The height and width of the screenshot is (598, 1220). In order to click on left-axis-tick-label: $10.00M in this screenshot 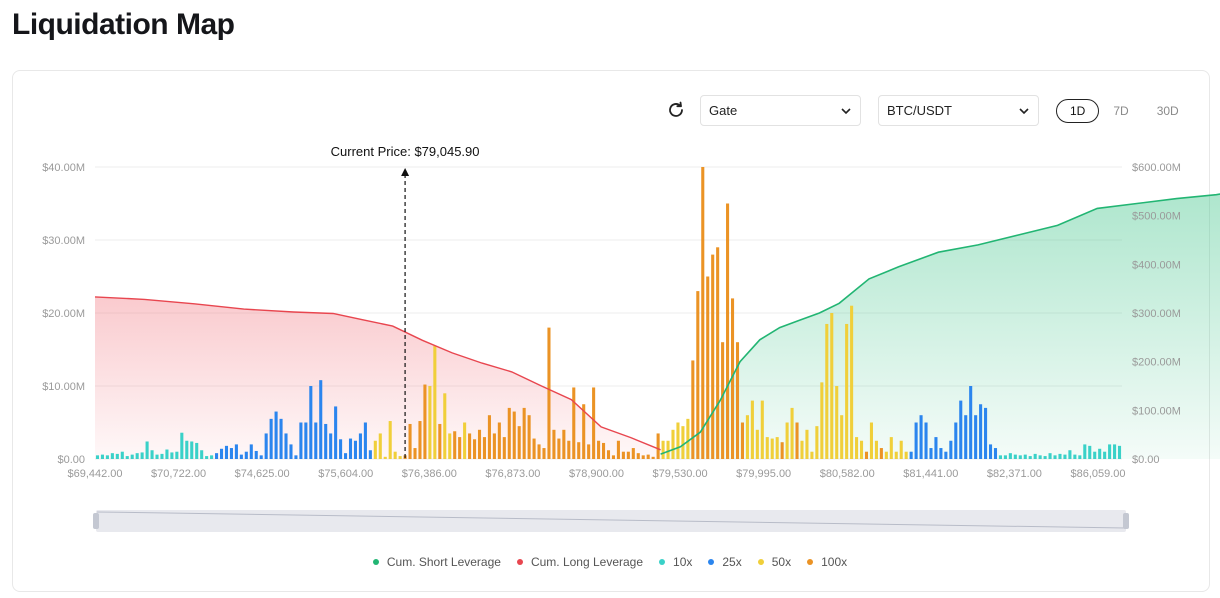, I will do `click(63, 387)`.